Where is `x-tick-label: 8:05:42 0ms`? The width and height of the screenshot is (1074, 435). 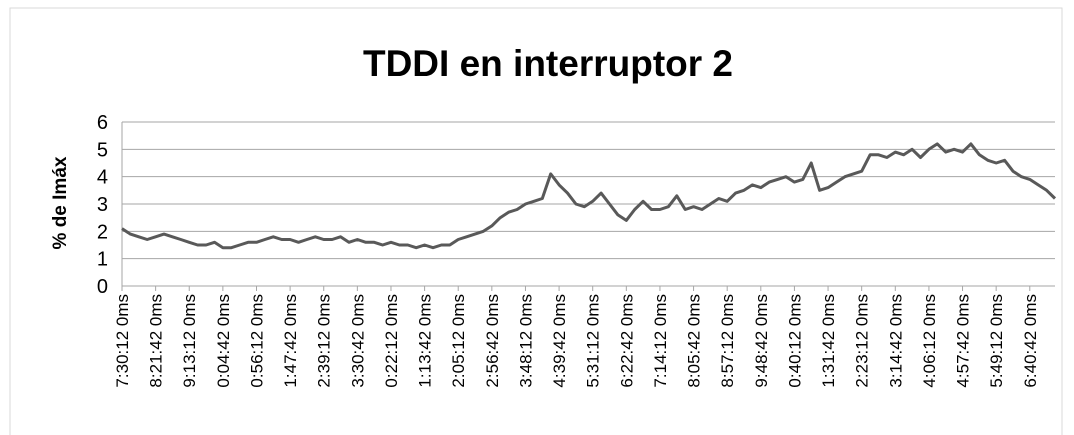 x-tick-label: 8:05:42 0ms is located at coordinates (694, 341).